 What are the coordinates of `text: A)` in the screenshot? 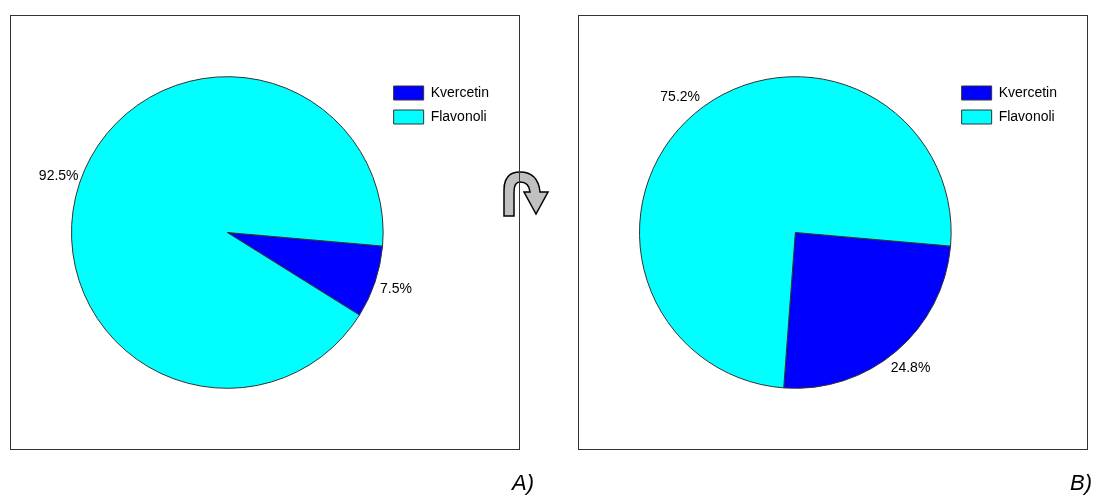 It's located at (523, 483).